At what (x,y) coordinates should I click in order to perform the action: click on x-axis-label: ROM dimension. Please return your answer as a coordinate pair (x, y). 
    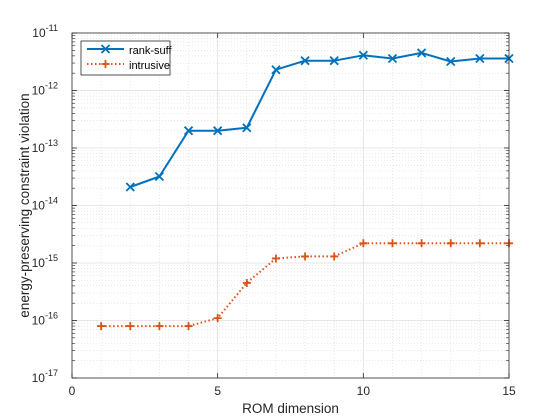
    Looking at the image, I should click on (290, 408).